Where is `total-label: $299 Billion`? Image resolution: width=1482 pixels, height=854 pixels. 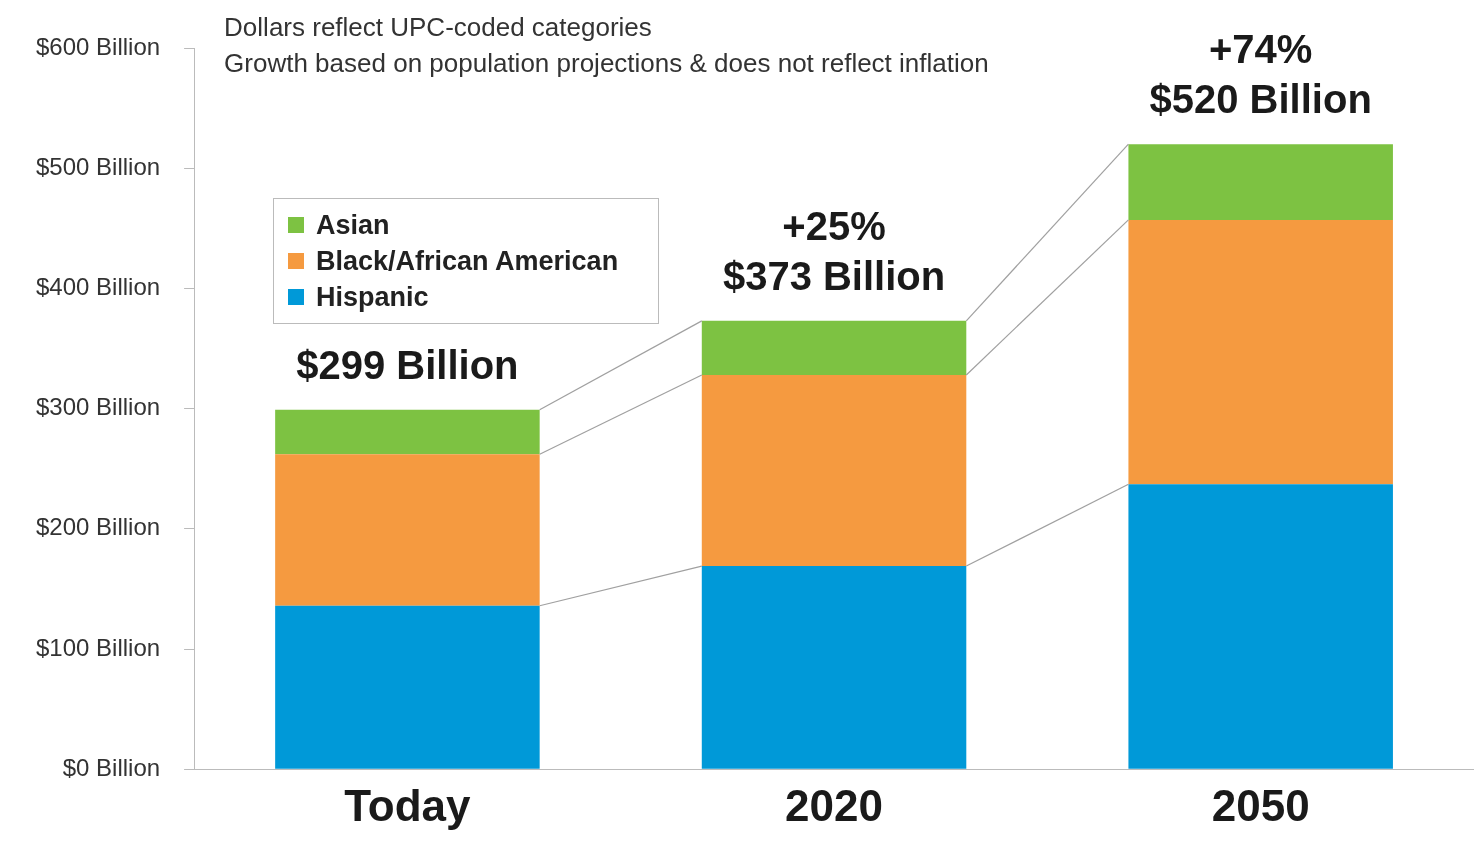 total-label: $299 Billion is located at coordinates (407, 364).